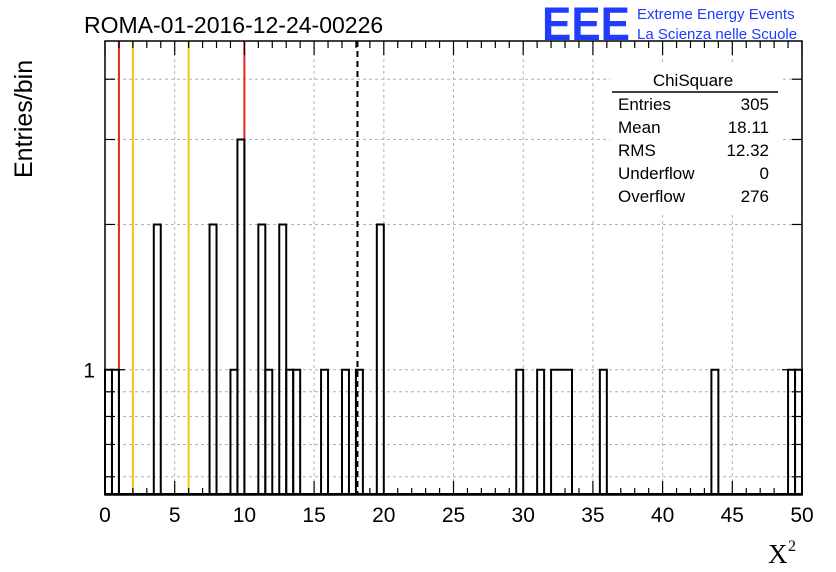  What do you see at coordinates (662, 515) in the screenshot?
I see `x-tick-label: 40` at bounding box center [662, 515].